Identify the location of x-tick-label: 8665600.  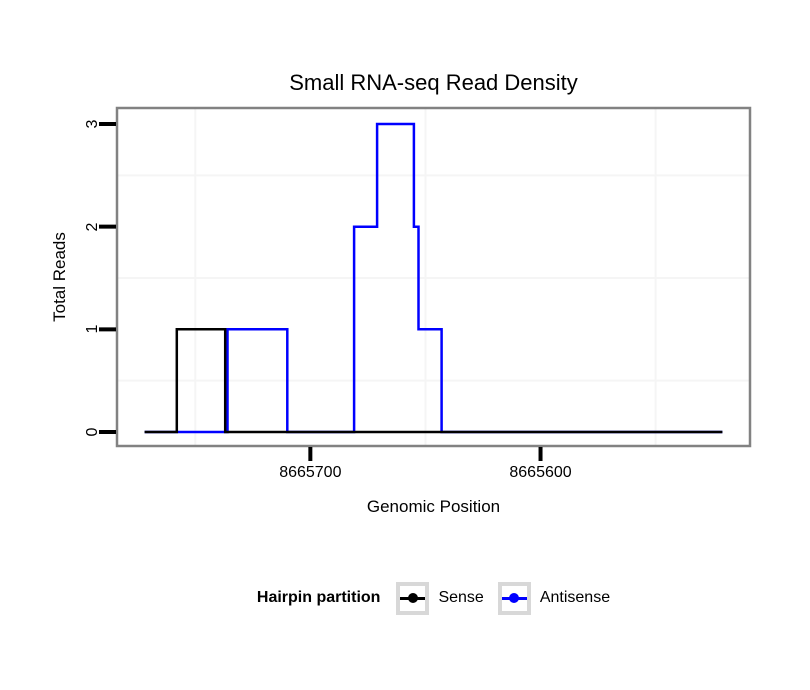
(540, 472).